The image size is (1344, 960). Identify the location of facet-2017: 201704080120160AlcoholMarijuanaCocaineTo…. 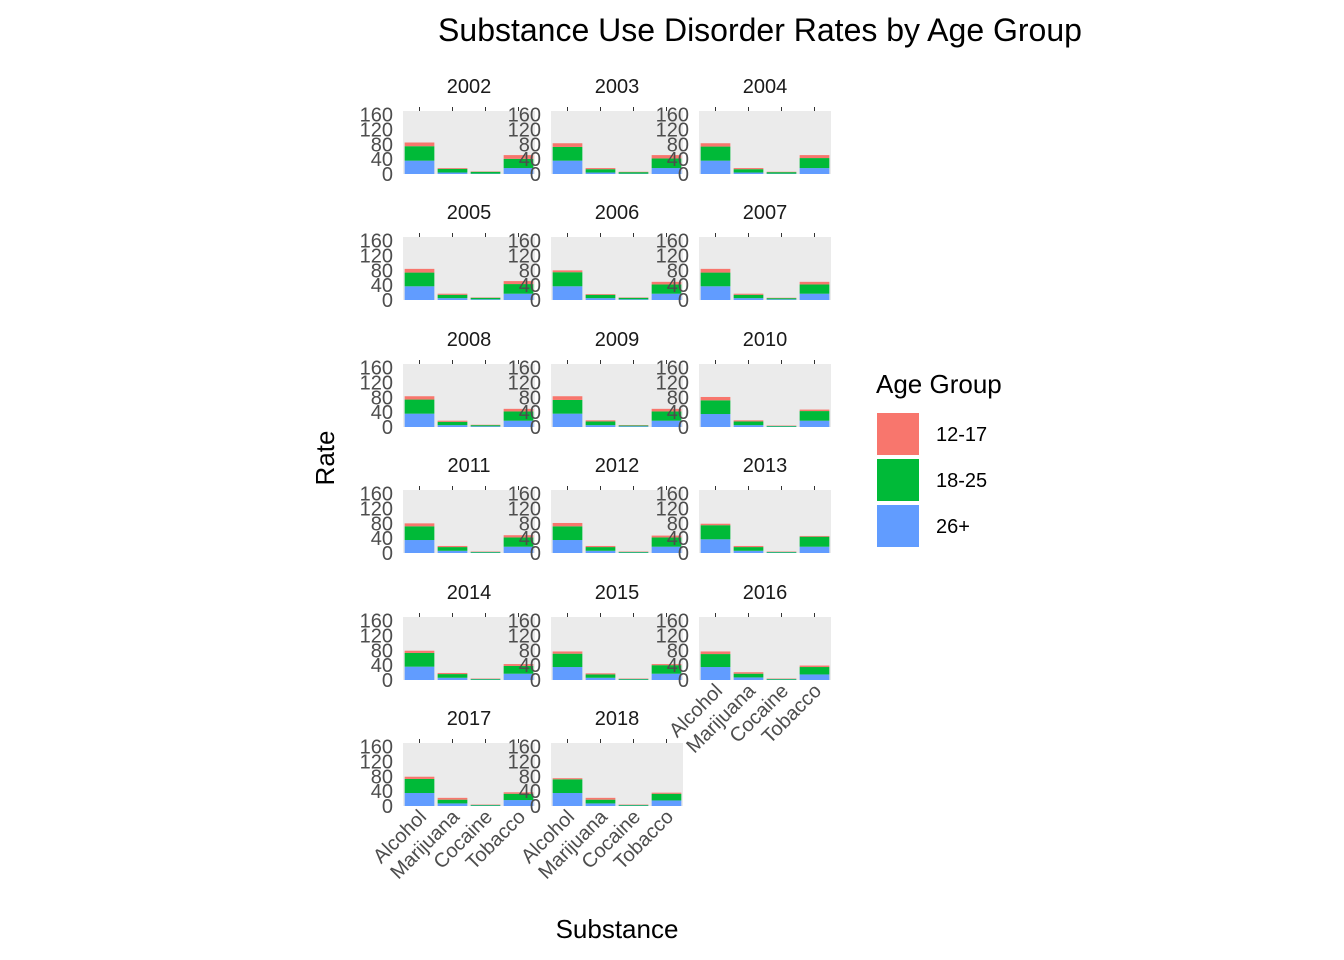
(447, 796).